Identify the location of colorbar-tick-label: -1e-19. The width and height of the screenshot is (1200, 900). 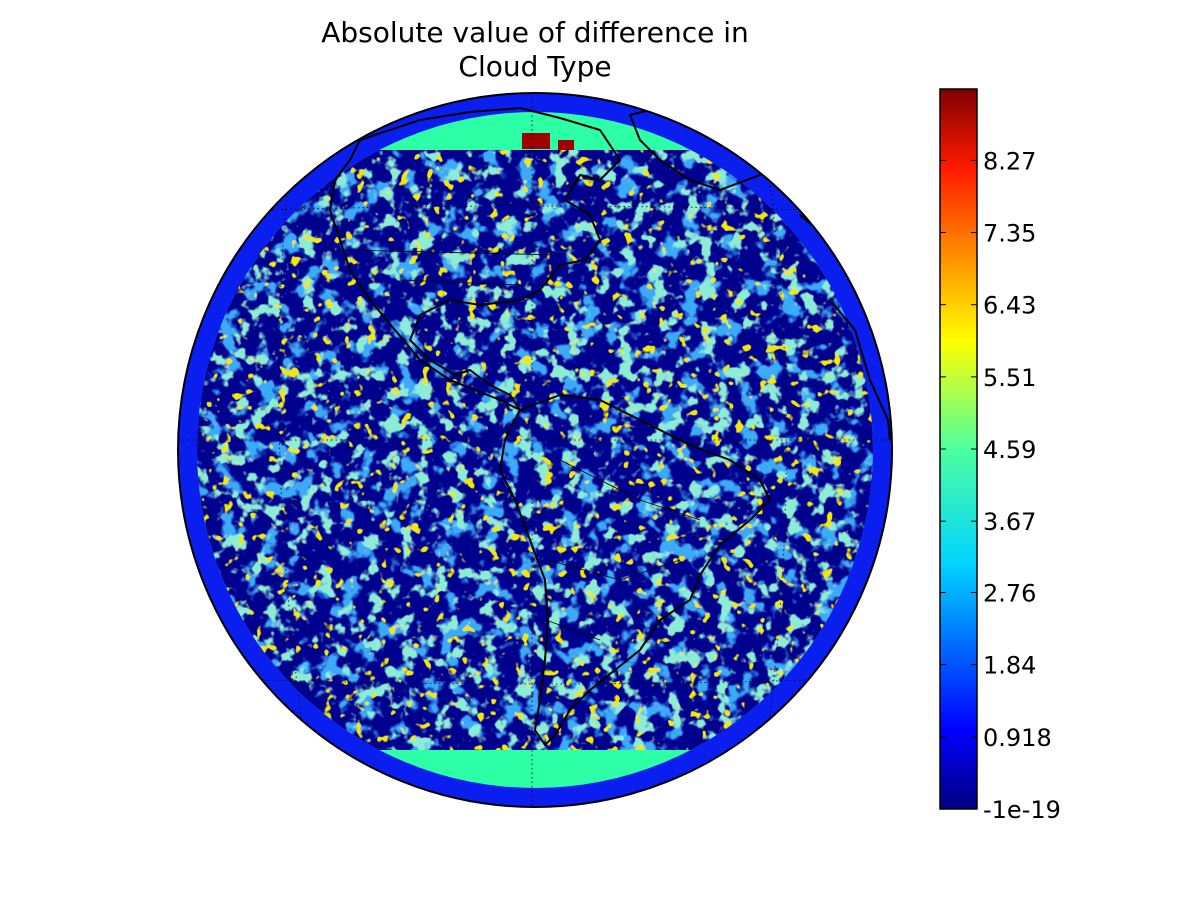
(1022, 810).